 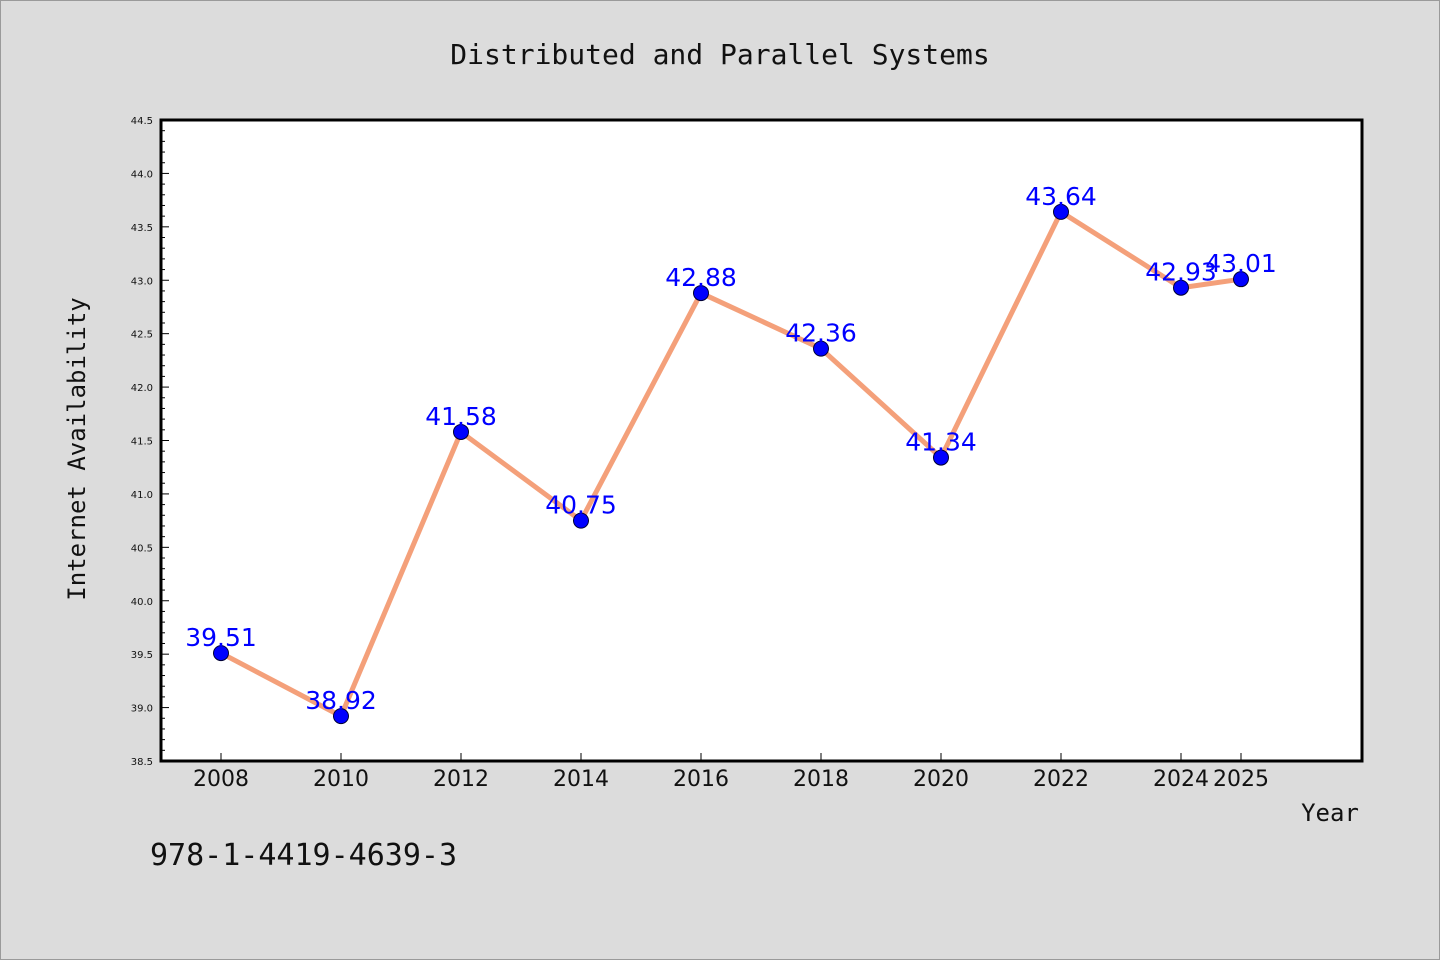 I want to click on x-tick-label: 2010, so click(x=341, y=779).